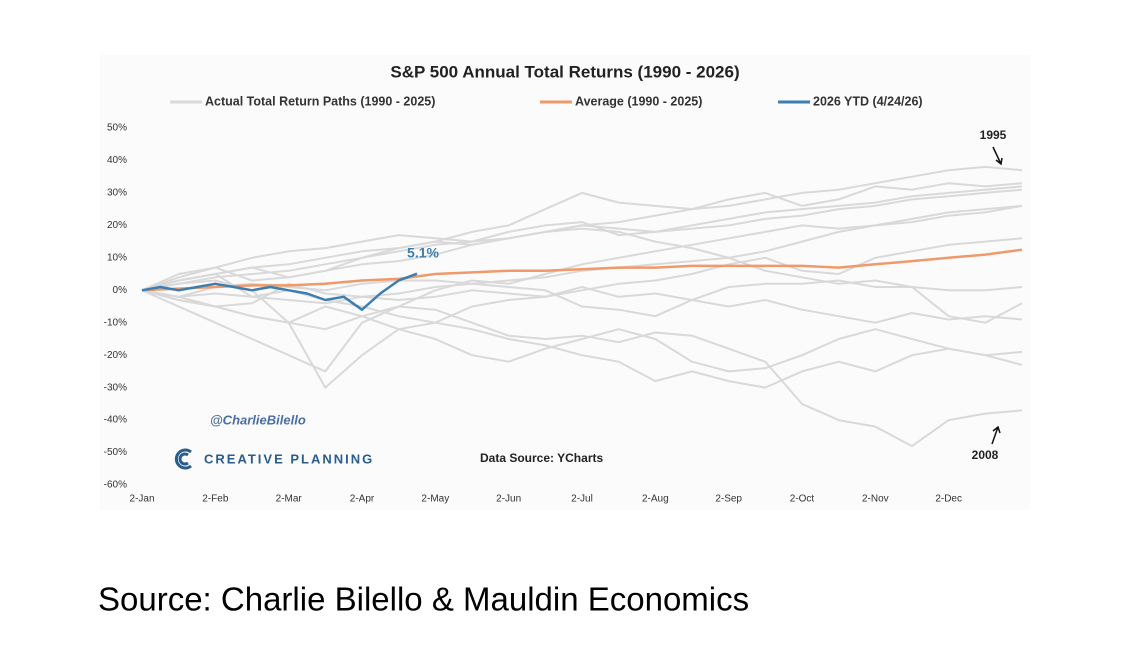 The height and width of the screenshot is (665, 1141). Describe the element at coordinates (141, 499) in the screenshot. I see `x-tick-label: 2-Jan` at that location.